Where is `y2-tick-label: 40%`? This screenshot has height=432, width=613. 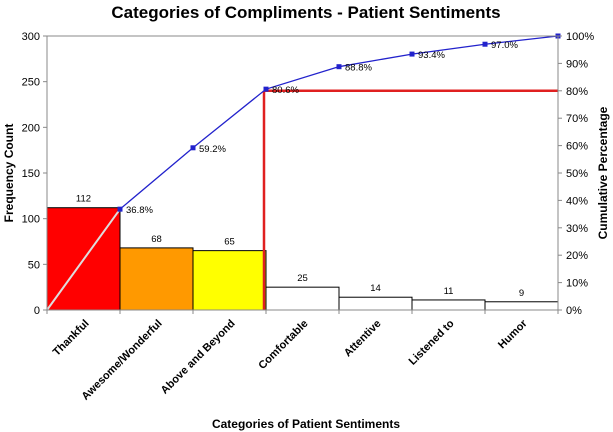
y2-tick-label: 40% is located at coordinates (577, 201).